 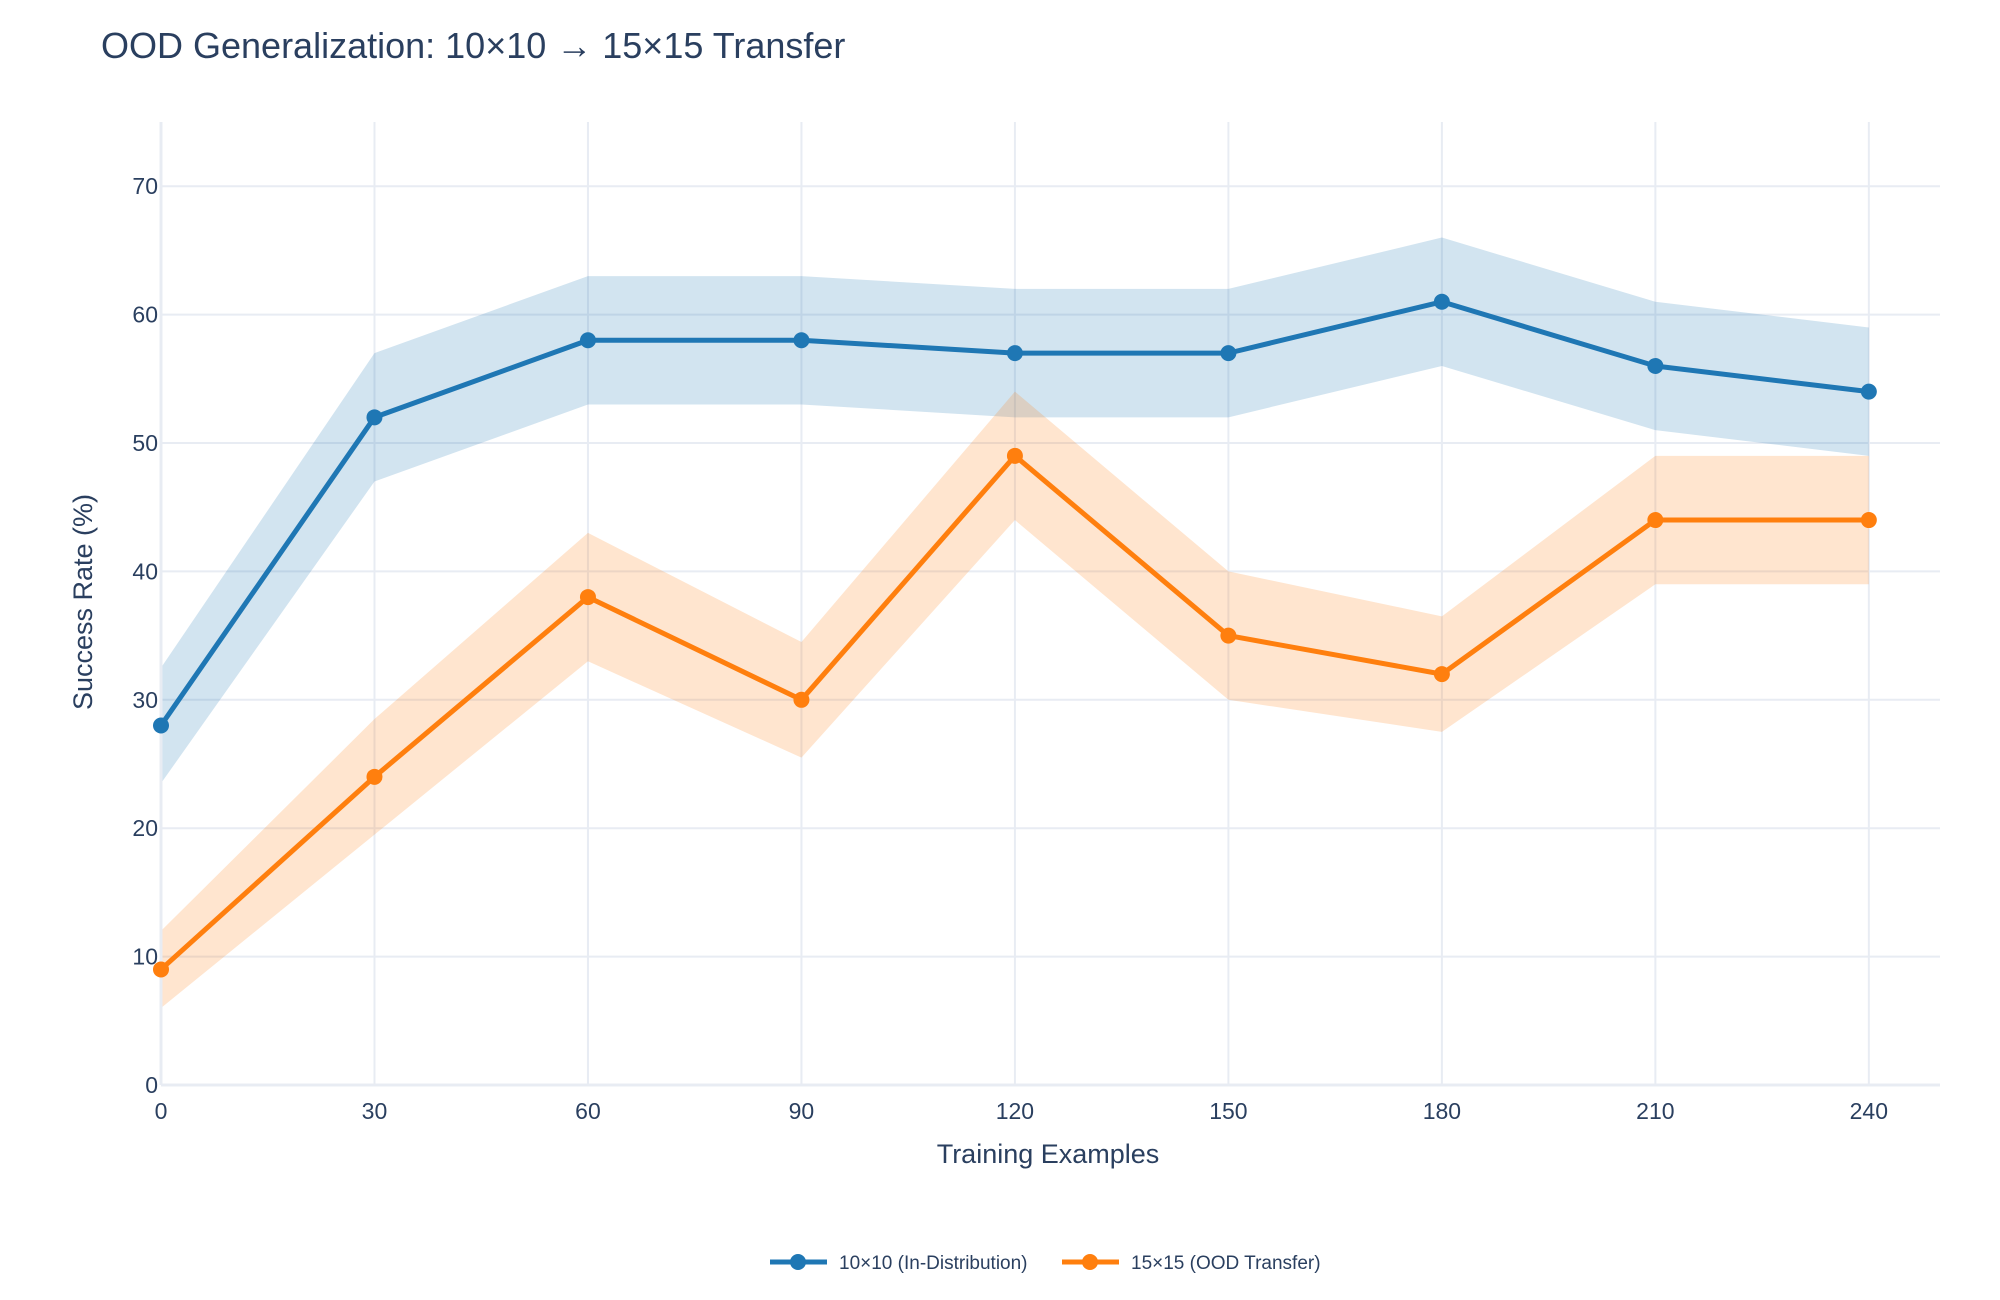 What do you see at coordinates (933, 1263) in the screenshot?
I see `legend-label: 10×10 (In-Distribution)` at bounding box center [933, 1263].